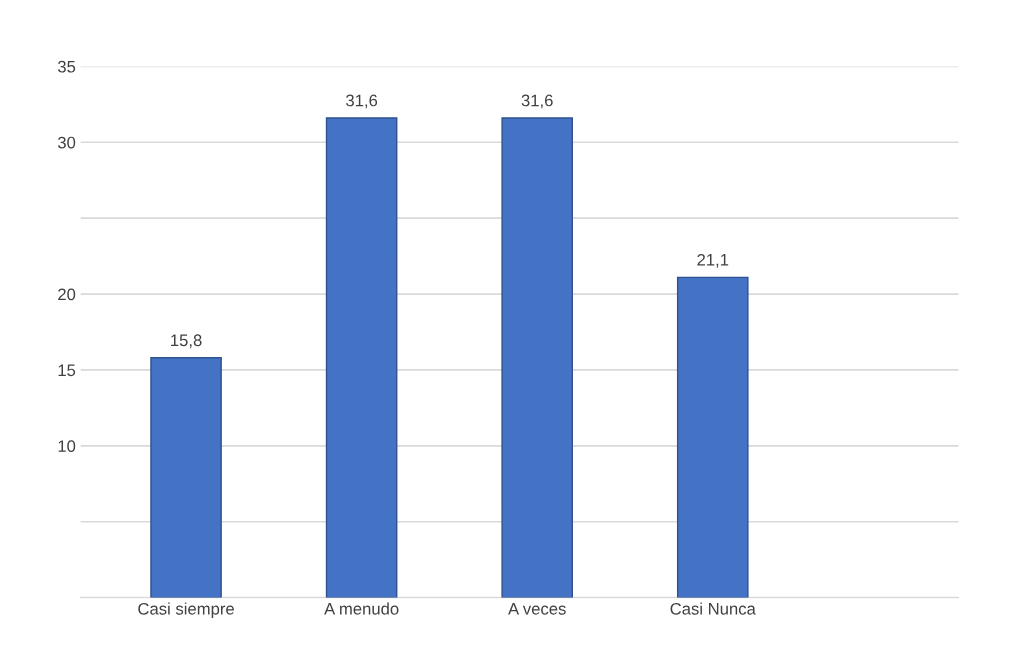  Describe the element at coordinates (67, 370) in the screenshot. I see `y-tick-label: 15` at that location.